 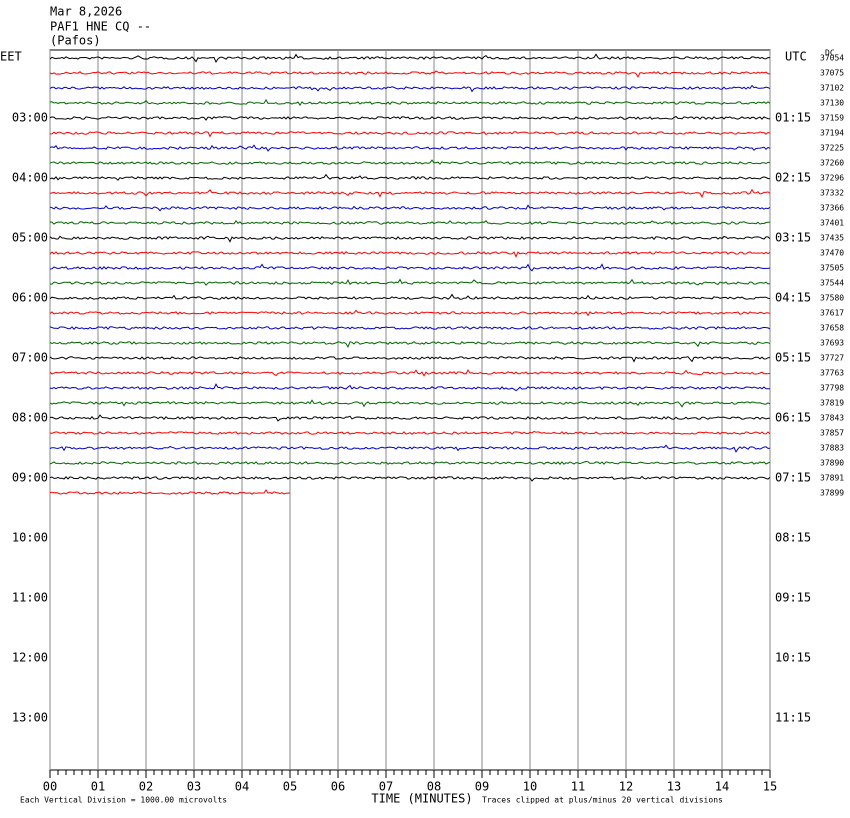 I want to click on trace-count: 37260, so click(x=832, y=163).